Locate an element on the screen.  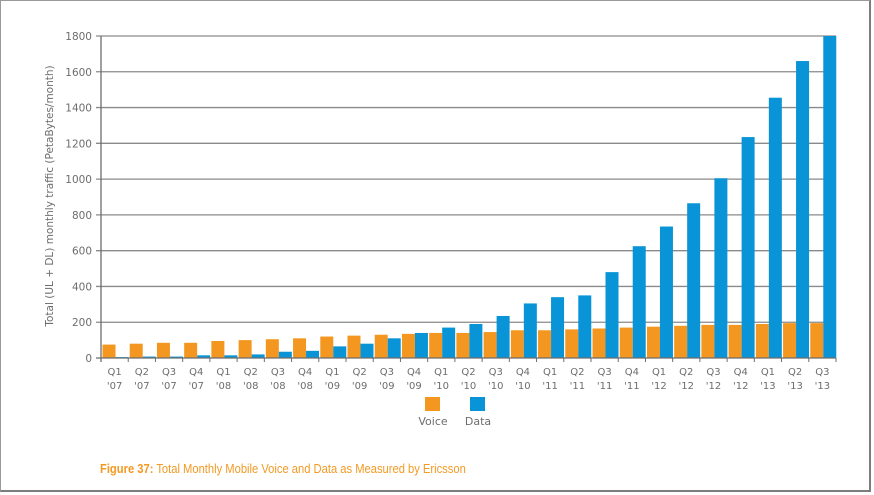
y-tick-label: 1200 is located at coordinates (78, 144).